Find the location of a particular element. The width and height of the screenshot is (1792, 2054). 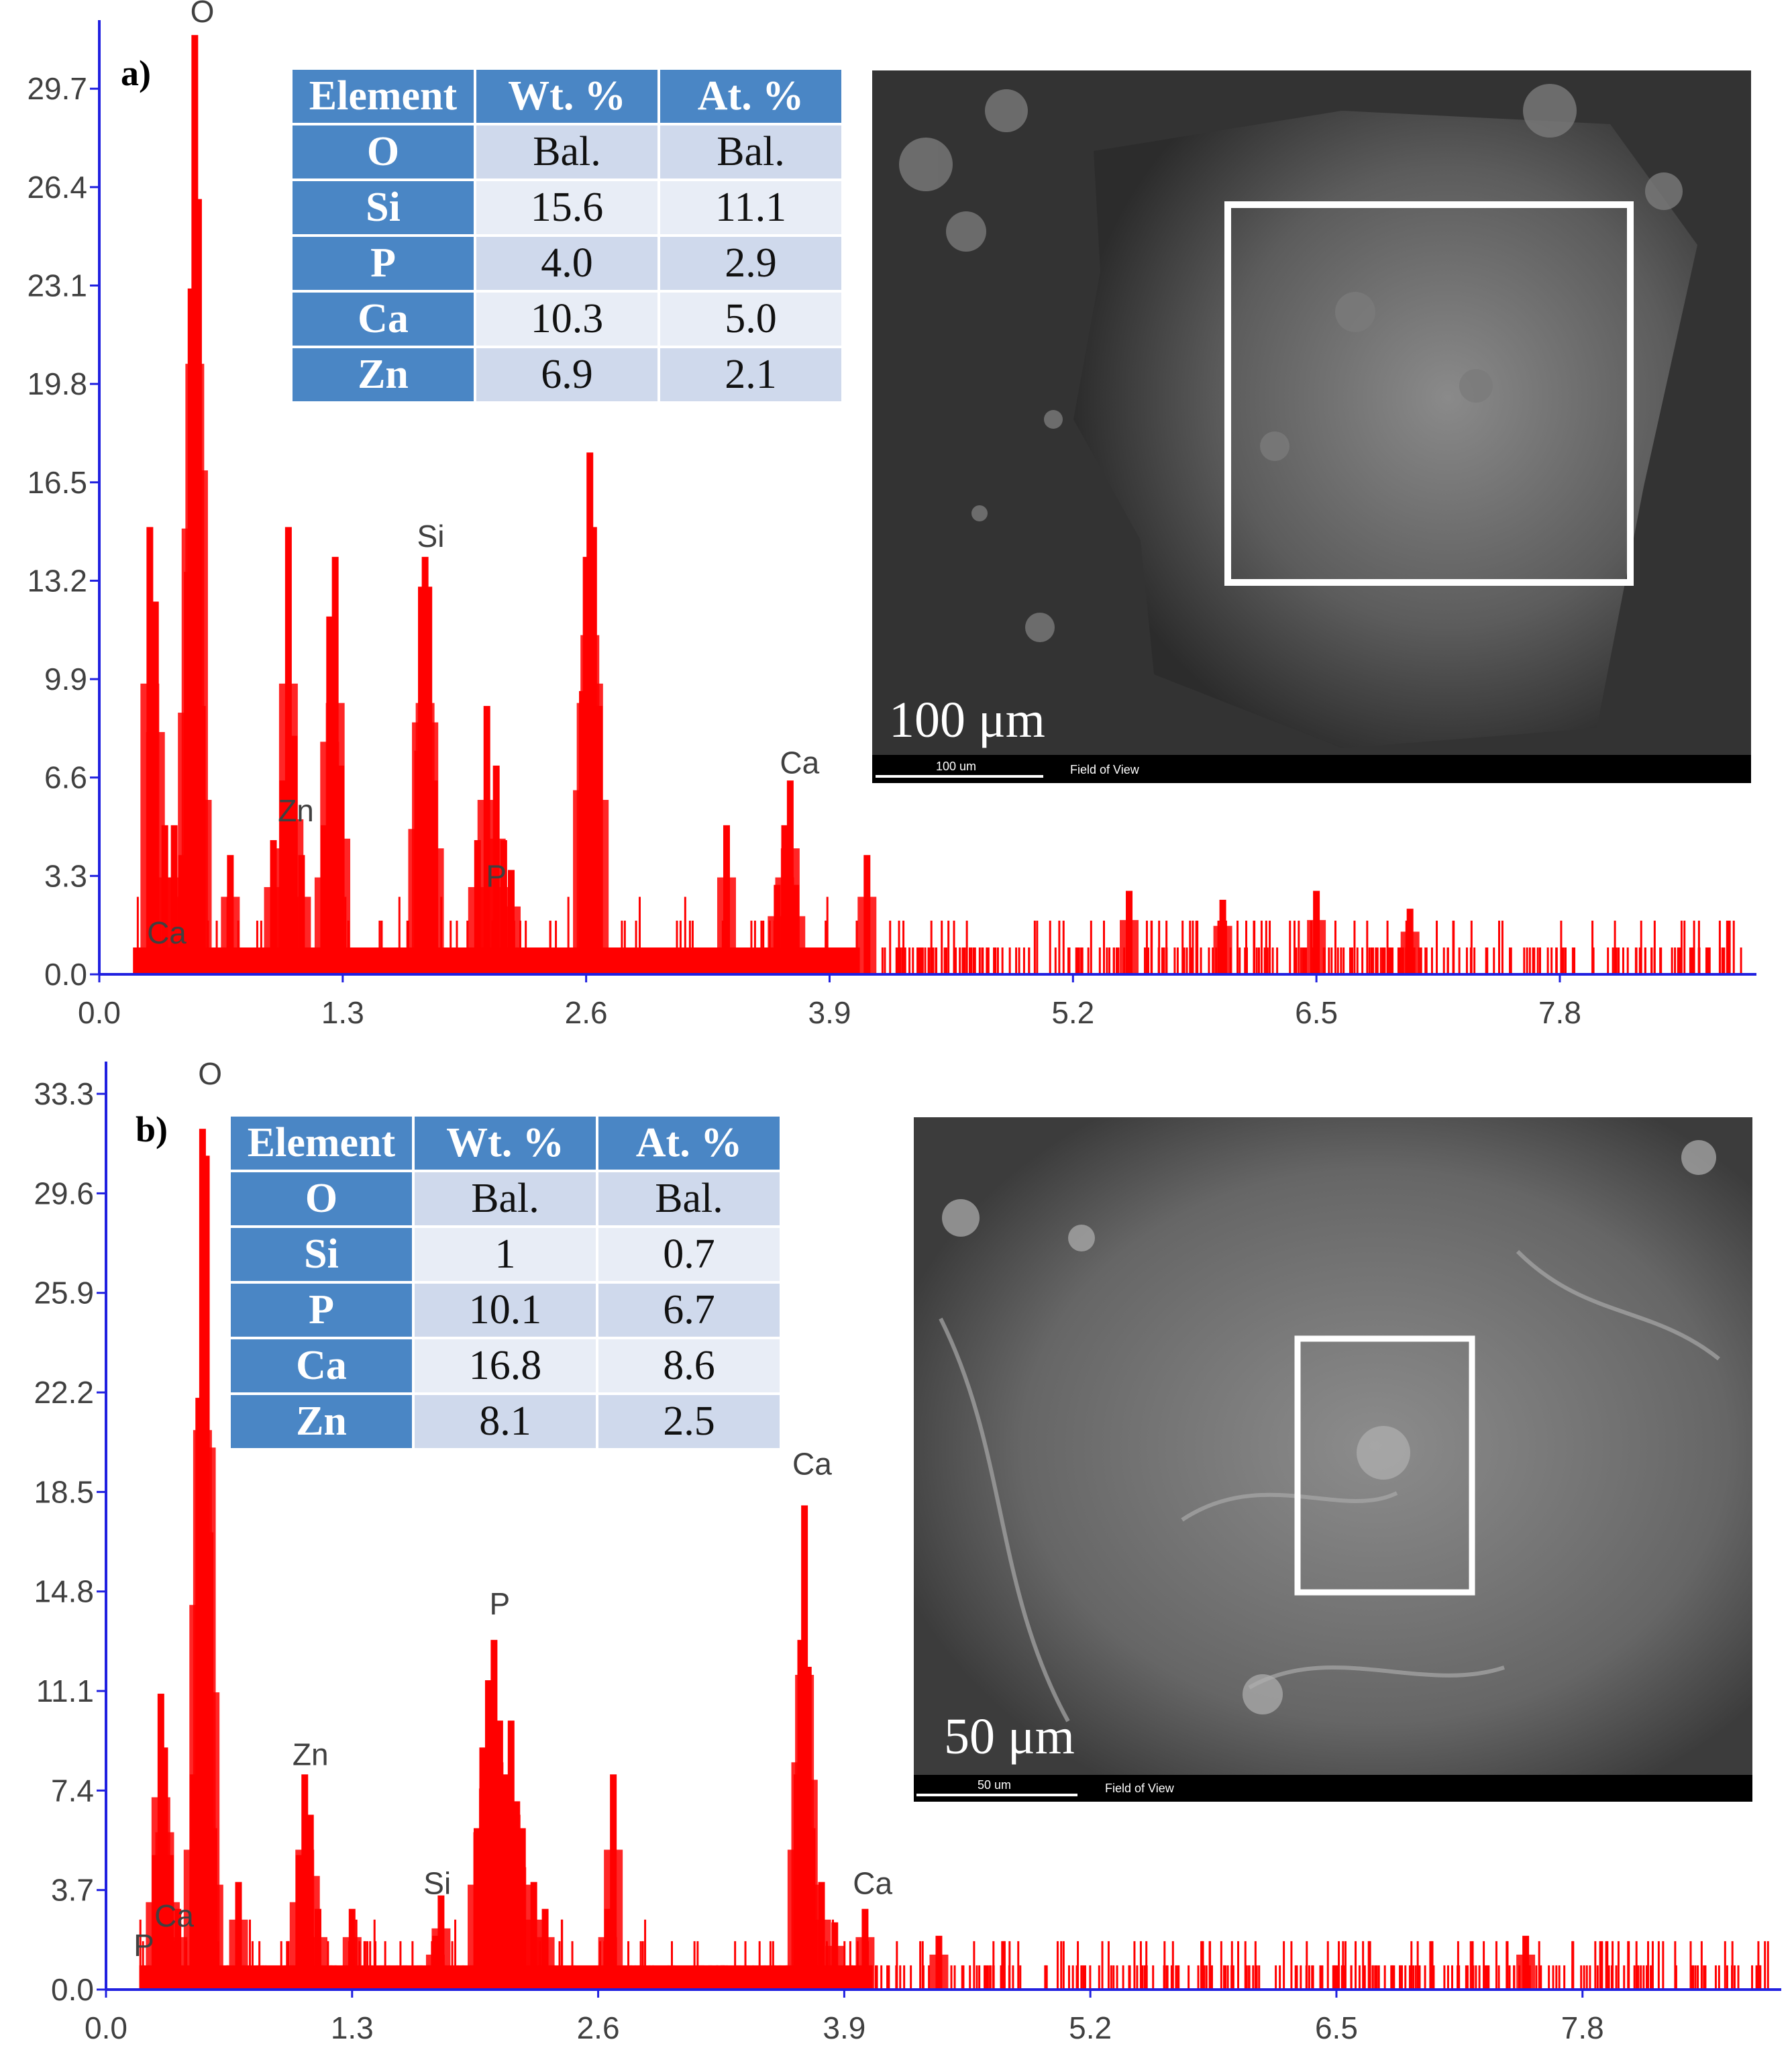

table-value-cell: 6.9 is located at coordinates (566, 374).